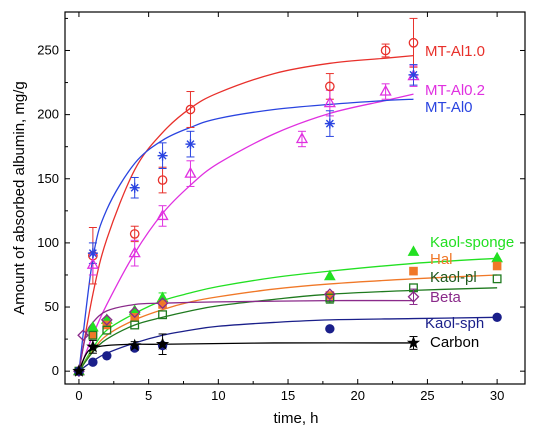 The image size is (550, 440). I want to click on x-tick-label: 5, so click(148, 395).